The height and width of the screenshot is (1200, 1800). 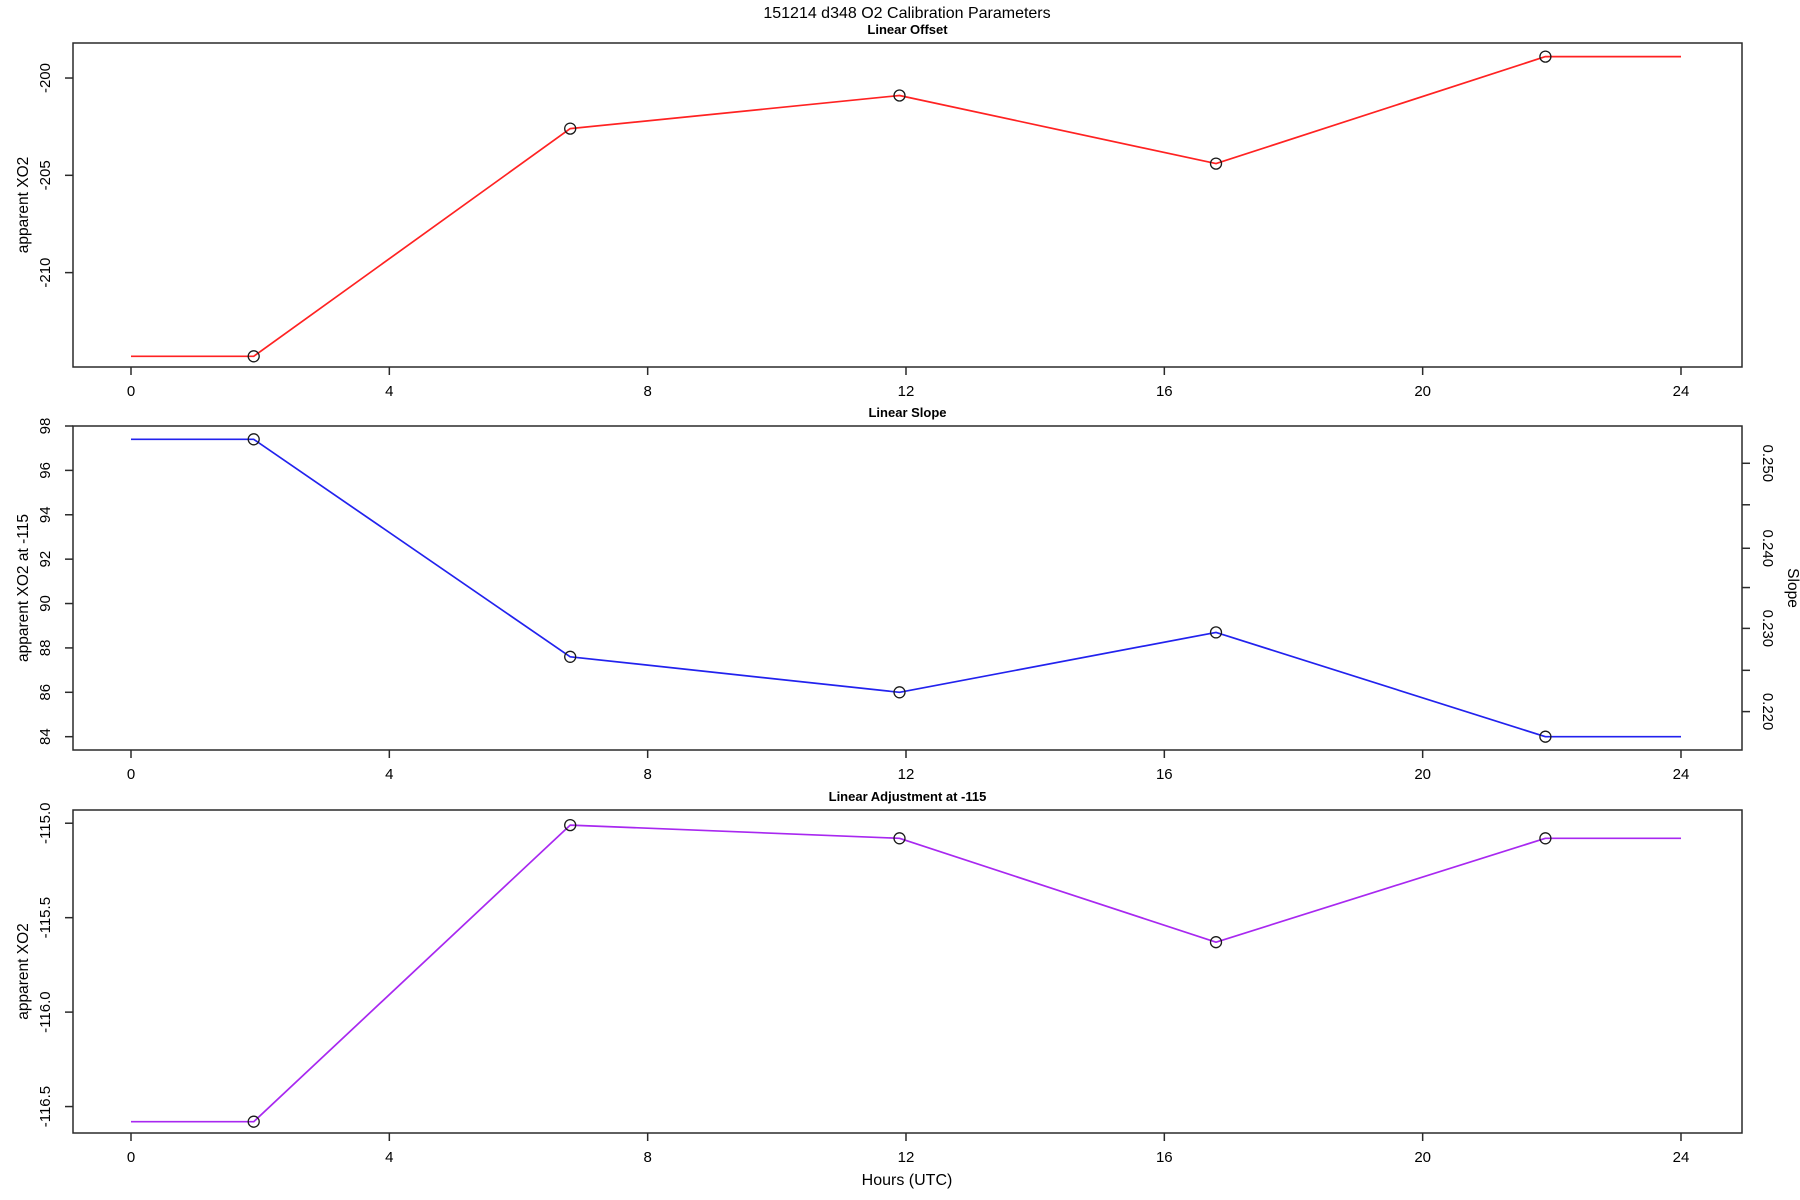 I want to click on right-axis-label: Slope, so click(x=1792, y=588).